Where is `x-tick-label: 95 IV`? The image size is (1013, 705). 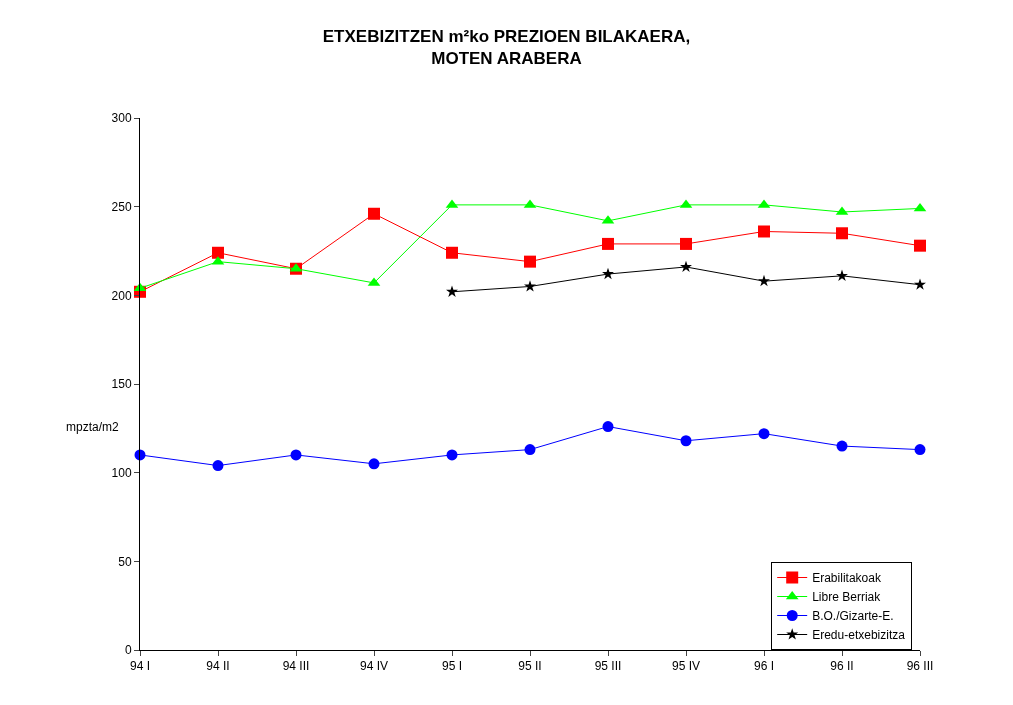
x-tick-label: 95 IV is located at coordinates (686, 666).